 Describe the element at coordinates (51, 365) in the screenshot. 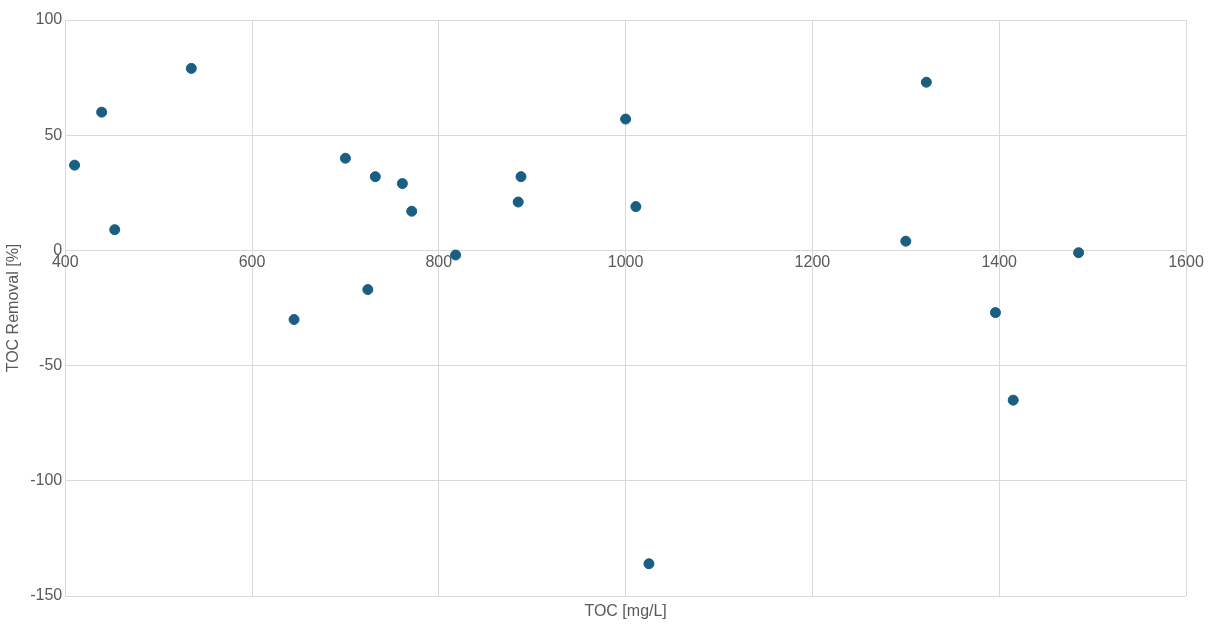

I see `y-tick-label: -50` at that location.